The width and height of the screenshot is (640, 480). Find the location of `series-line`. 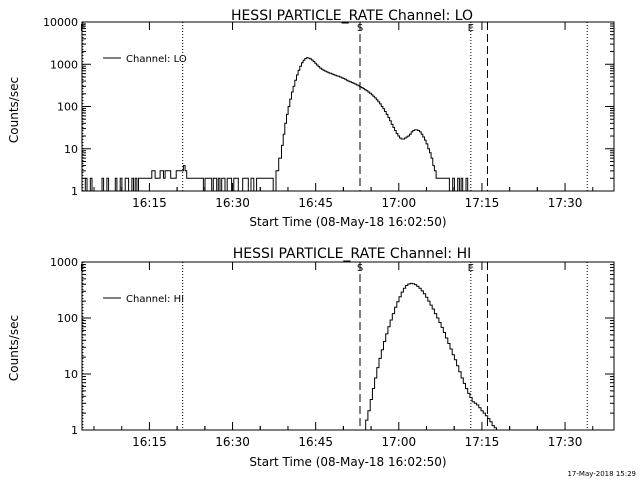

series-line is located at coordinates (430, 356).